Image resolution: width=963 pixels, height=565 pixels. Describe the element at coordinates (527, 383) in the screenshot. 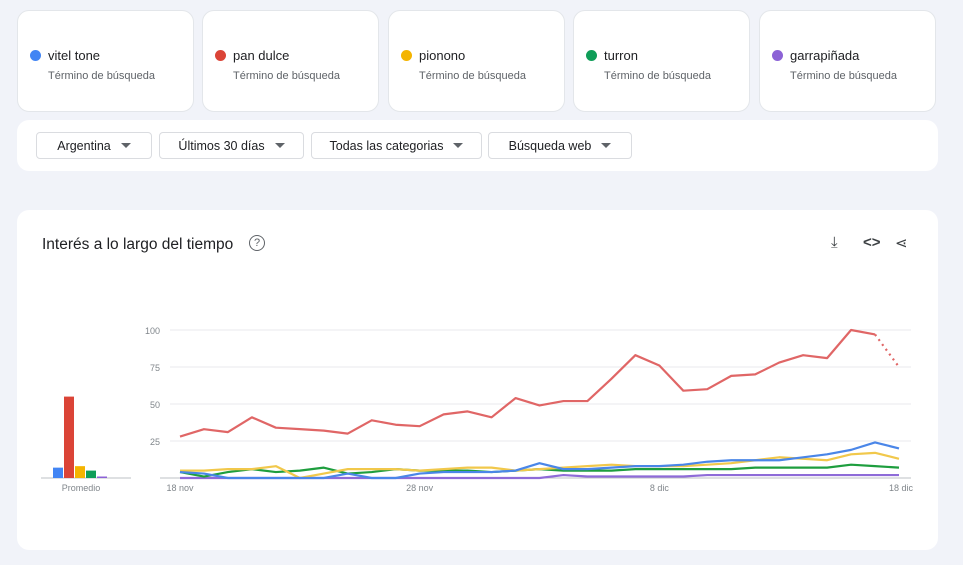

I see `series-line-pan-dulce` at that location.